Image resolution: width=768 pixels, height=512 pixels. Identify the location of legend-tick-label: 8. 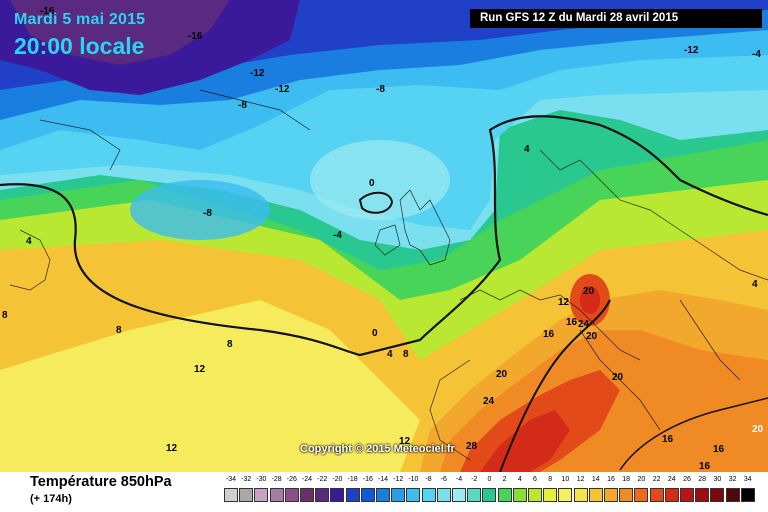
(550, 479).